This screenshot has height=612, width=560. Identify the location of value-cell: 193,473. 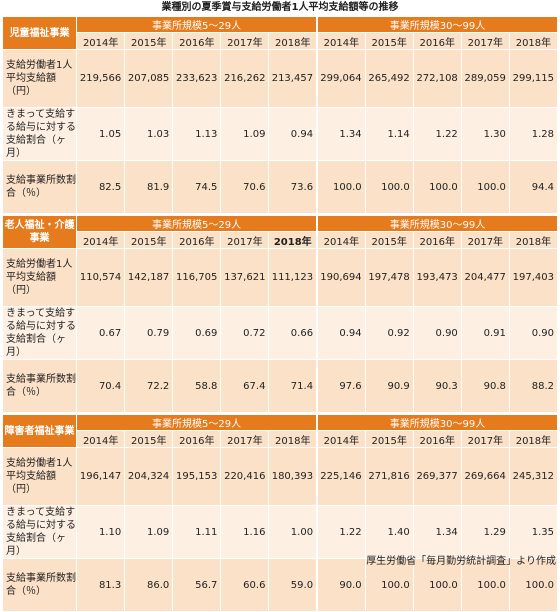
(437, 277).